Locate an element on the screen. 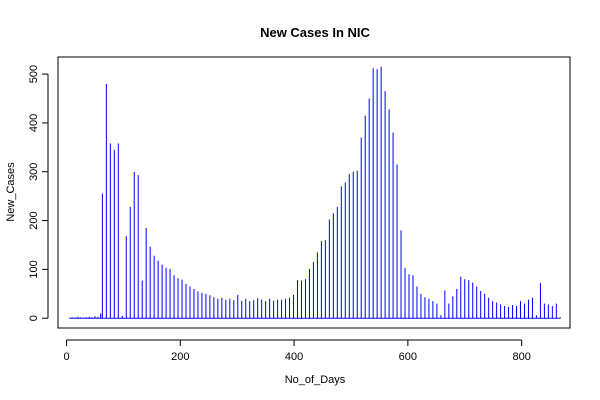 This screenshot has width=600, height=400. x-tick-label: 600 is located at coordinates (408, 357).